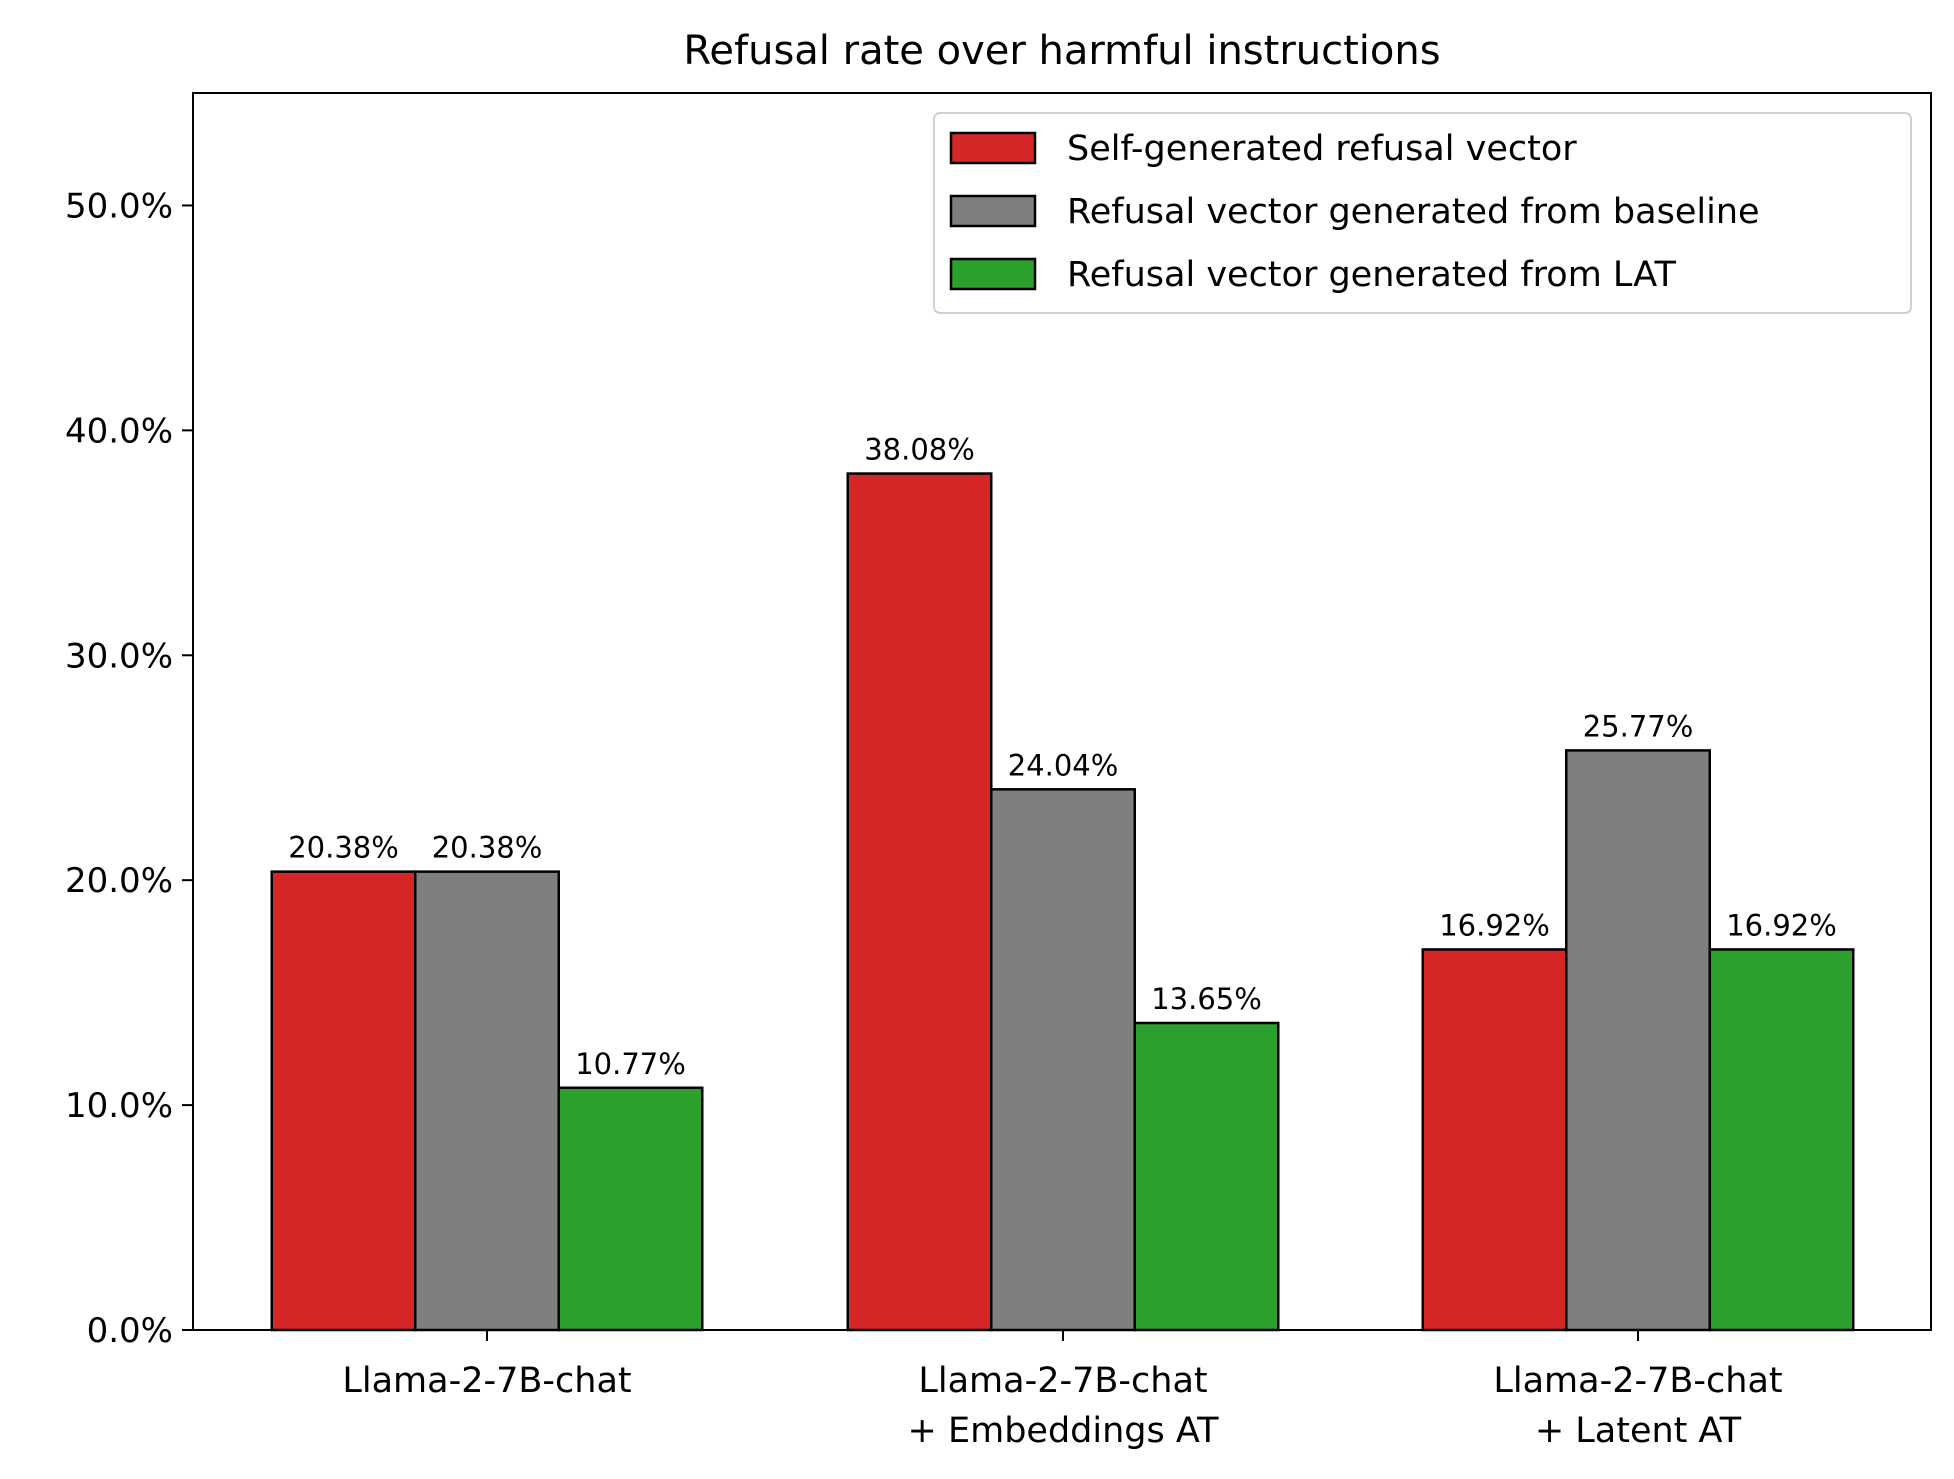 This screenshot has height=1479, width=1954. Describe the element at coordinates (1063, 765) in the screenshot. I see `value-label: 24.04%` at that location.